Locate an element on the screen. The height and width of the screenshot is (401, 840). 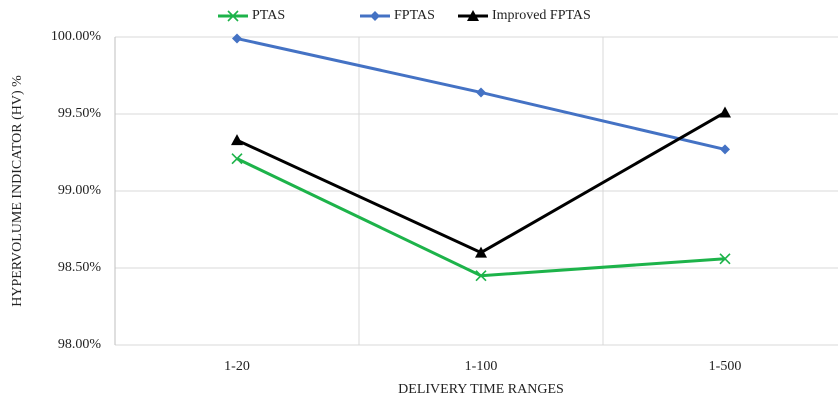
y-tick-label: 100.00% is located at coordinates (76, 36).